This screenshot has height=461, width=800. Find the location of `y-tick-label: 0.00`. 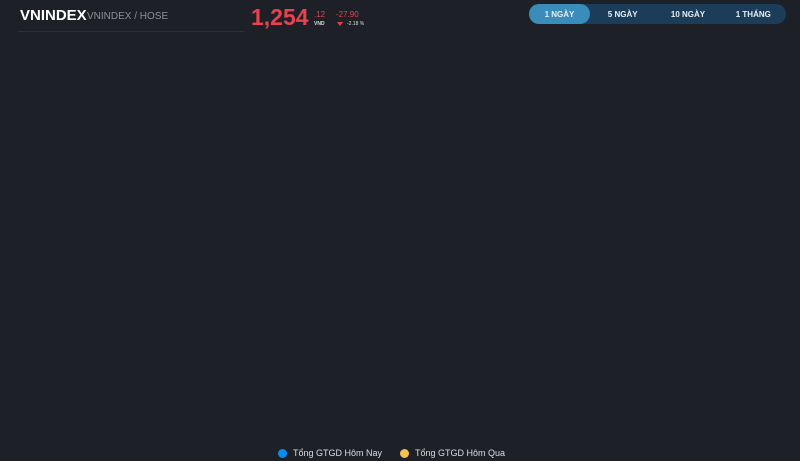

y-tick-label: 0.00 is located at coordinates (84, 414).